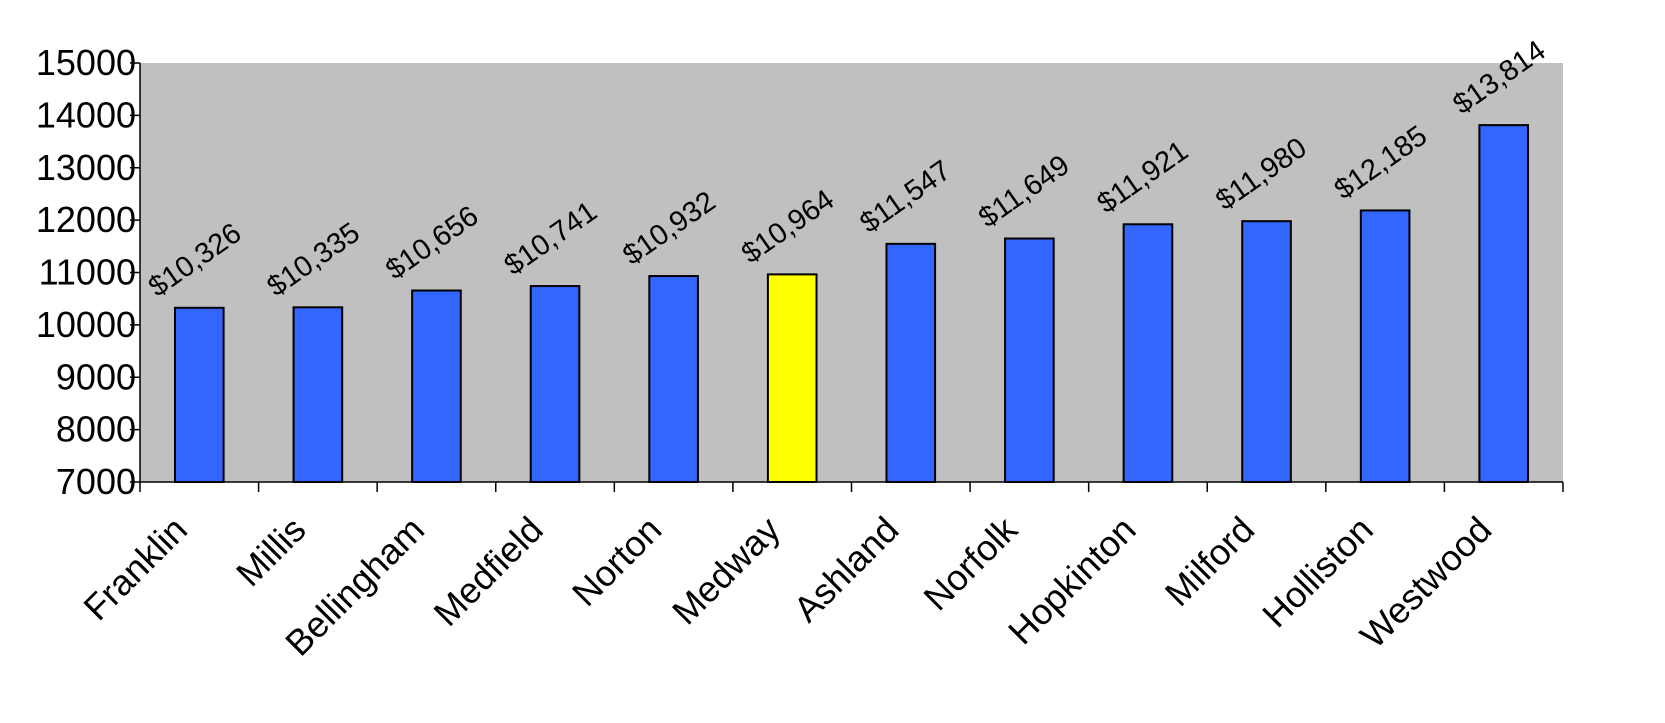 This screenshot has height=723, width=1665. I want to click on y-tick-label: 13000, so click(86, 167).